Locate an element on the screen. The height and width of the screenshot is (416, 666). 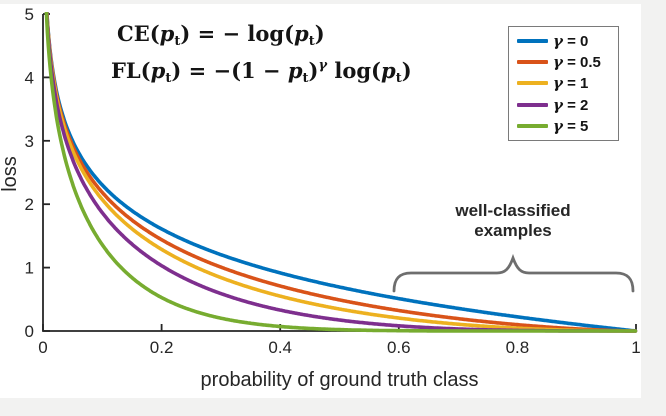
x-tick-label: 0.6 is located at coordinates (399, 347).